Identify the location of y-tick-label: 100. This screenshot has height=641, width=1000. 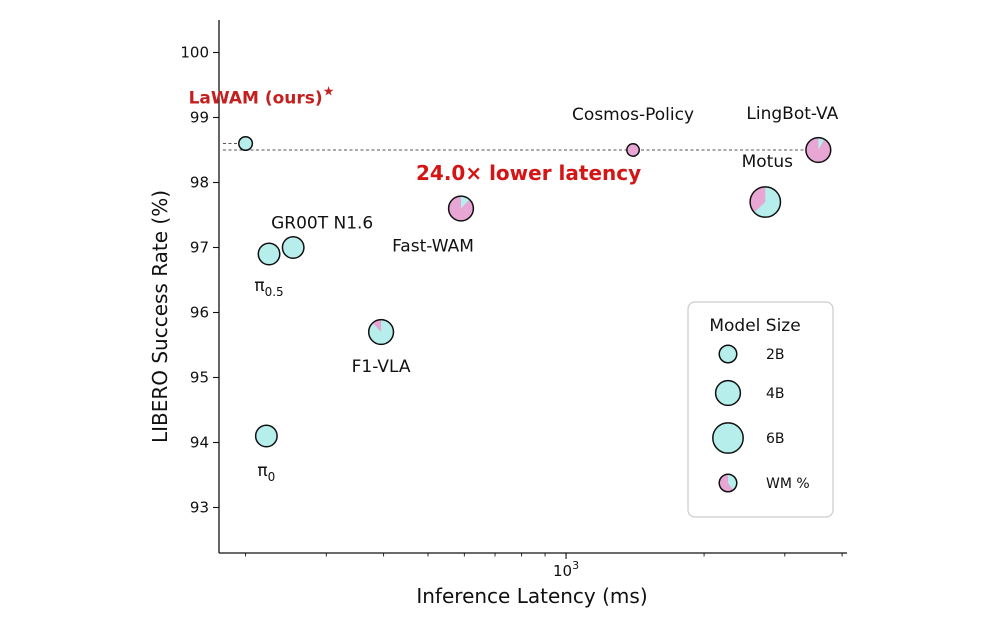
(194, 53).